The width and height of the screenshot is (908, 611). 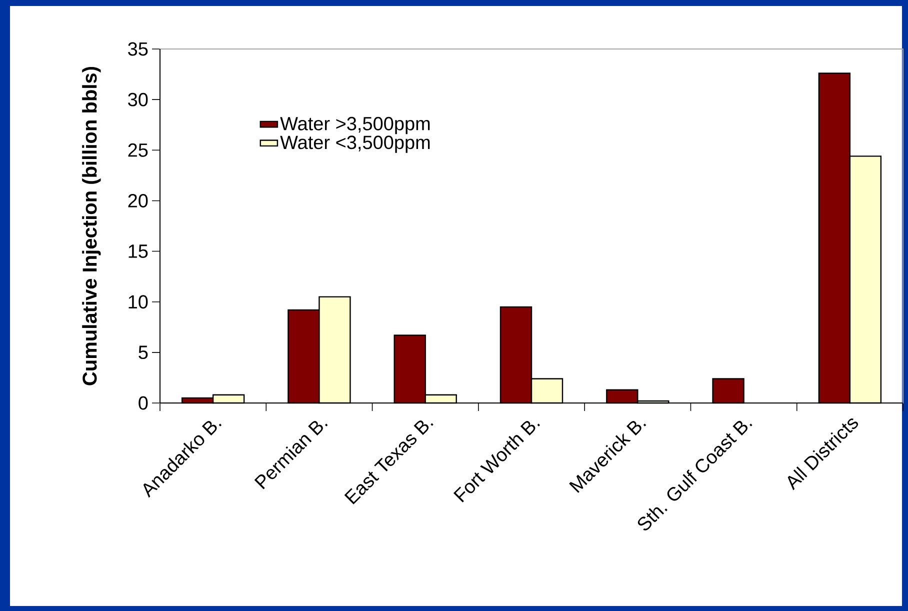 What do you see at coordinates (355, 144) in the screenshot?
I see `legend-label: Water <3,500ppm` at bounding box center [355, 144].